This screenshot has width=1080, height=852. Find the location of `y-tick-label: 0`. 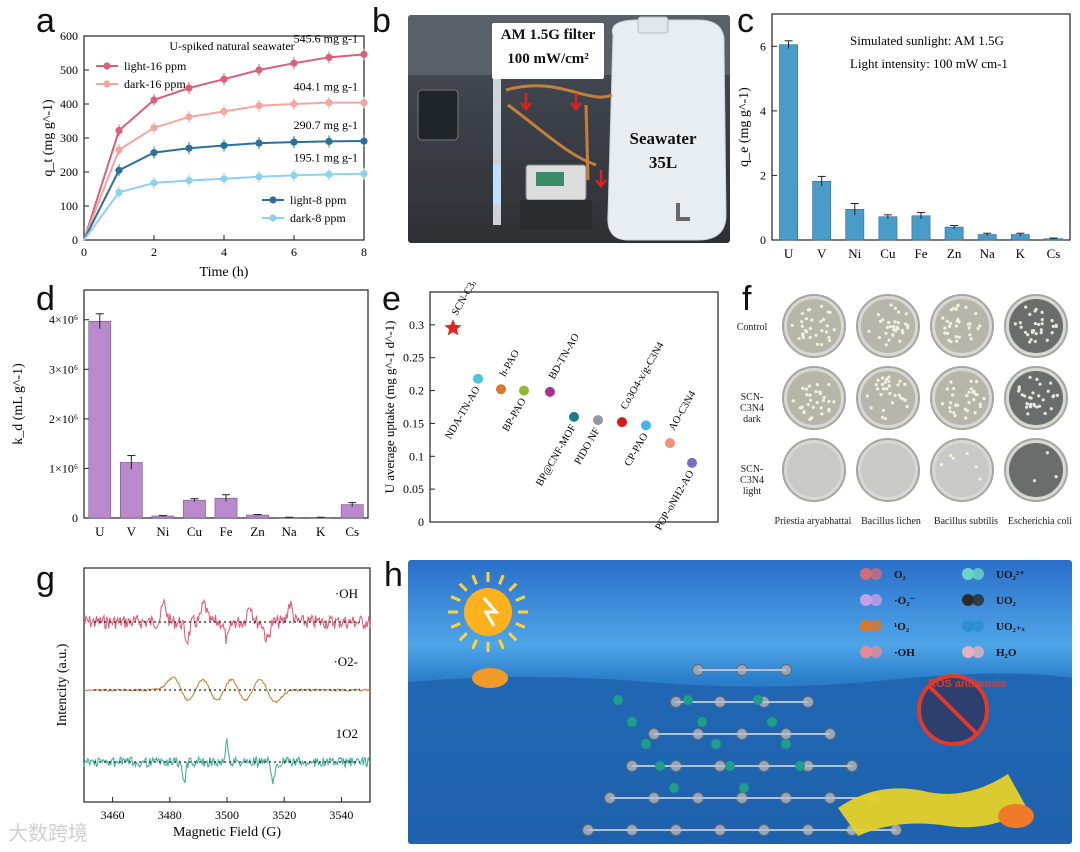

y-tick-label: 0 is located at coordinates (763, 240).